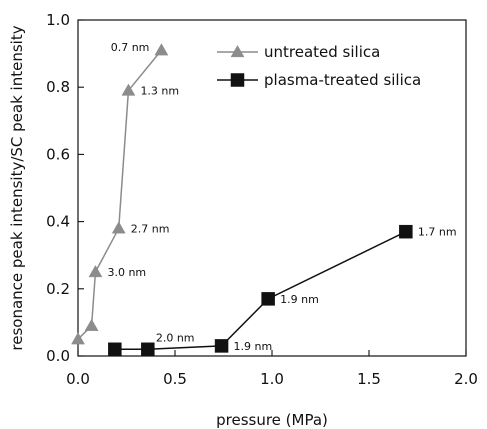 The image size is (487, 429). I want to click on y-tick-label: 0.8, so click(58, 87).